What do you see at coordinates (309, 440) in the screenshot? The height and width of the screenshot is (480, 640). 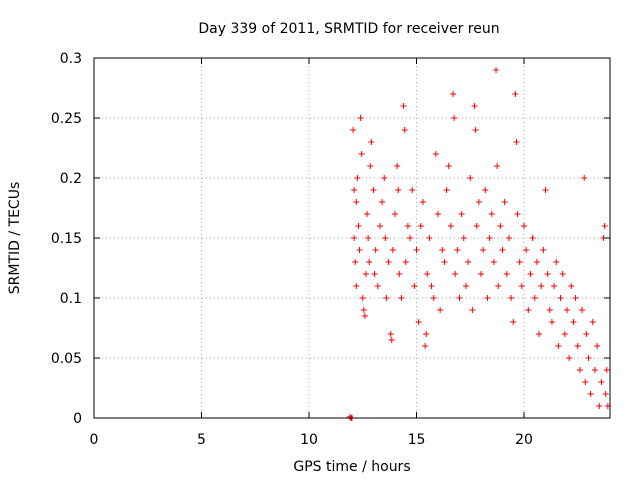 I see `x-tick-label: 10` at bounding box center [309, 440].